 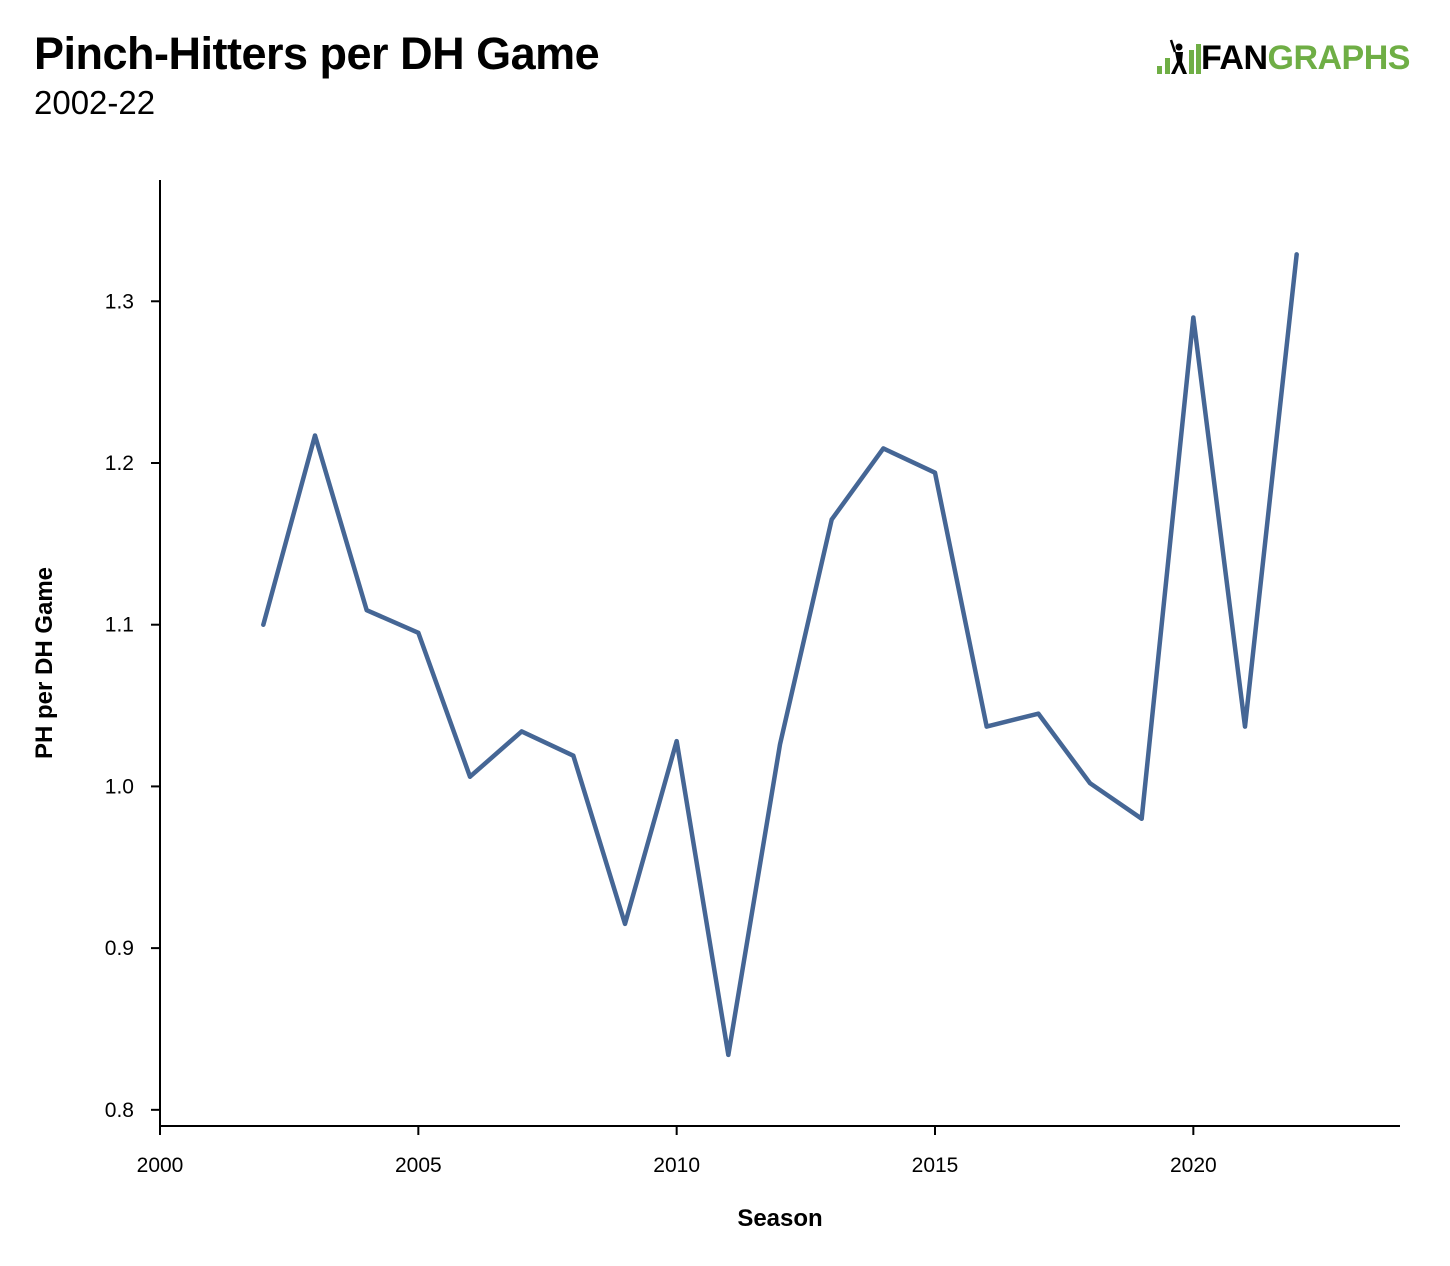 I want to click on batter-bars-icon, so click(x=1179, y=56).